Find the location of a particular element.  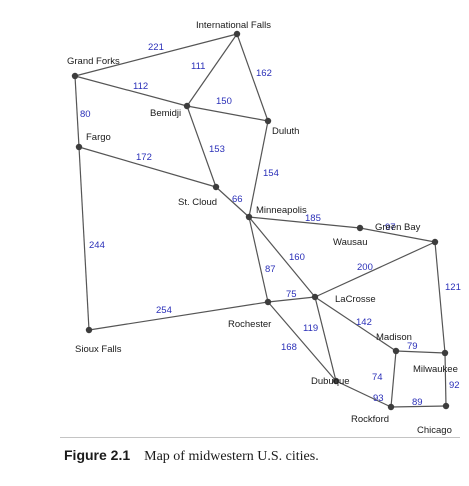

edge-weight-rochester-lacrosse: 75 is located at coordinates (291, 294).